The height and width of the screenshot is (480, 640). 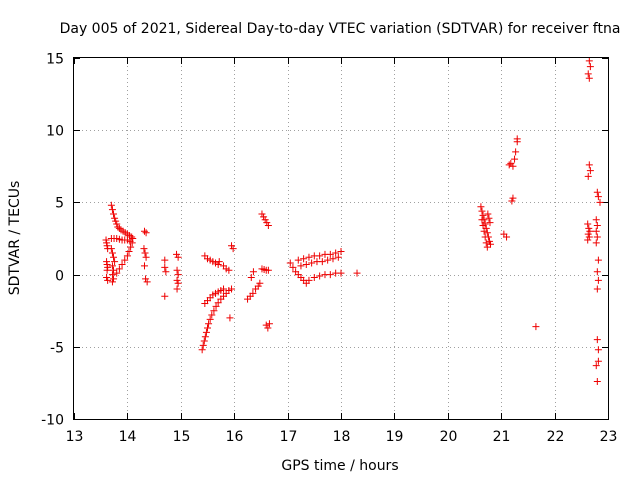 What do you see at coordinates (449, 437) in the screenshot?
I see `x-tick-label: 20` at bounding box center [449, 437].